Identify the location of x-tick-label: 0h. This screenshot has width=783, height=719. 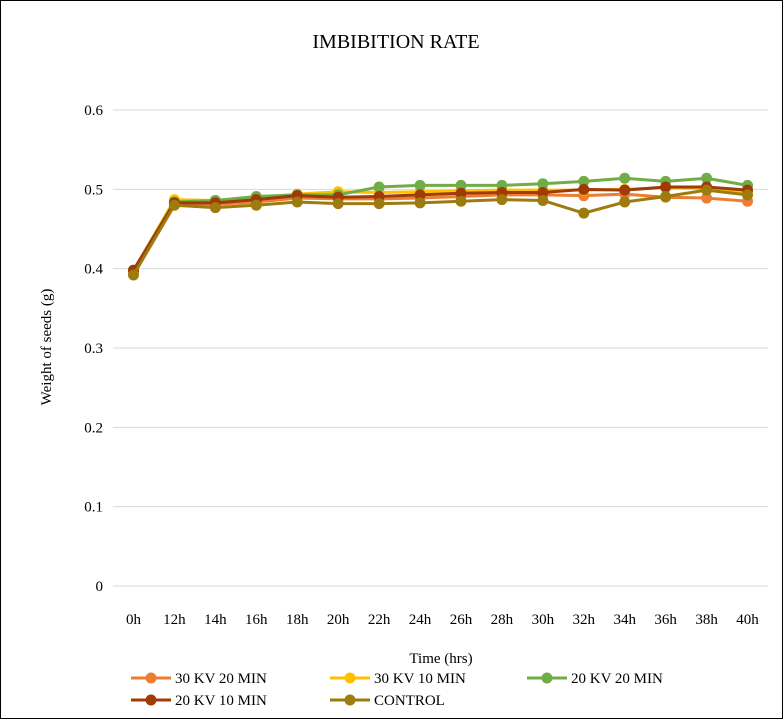
(134, 620).